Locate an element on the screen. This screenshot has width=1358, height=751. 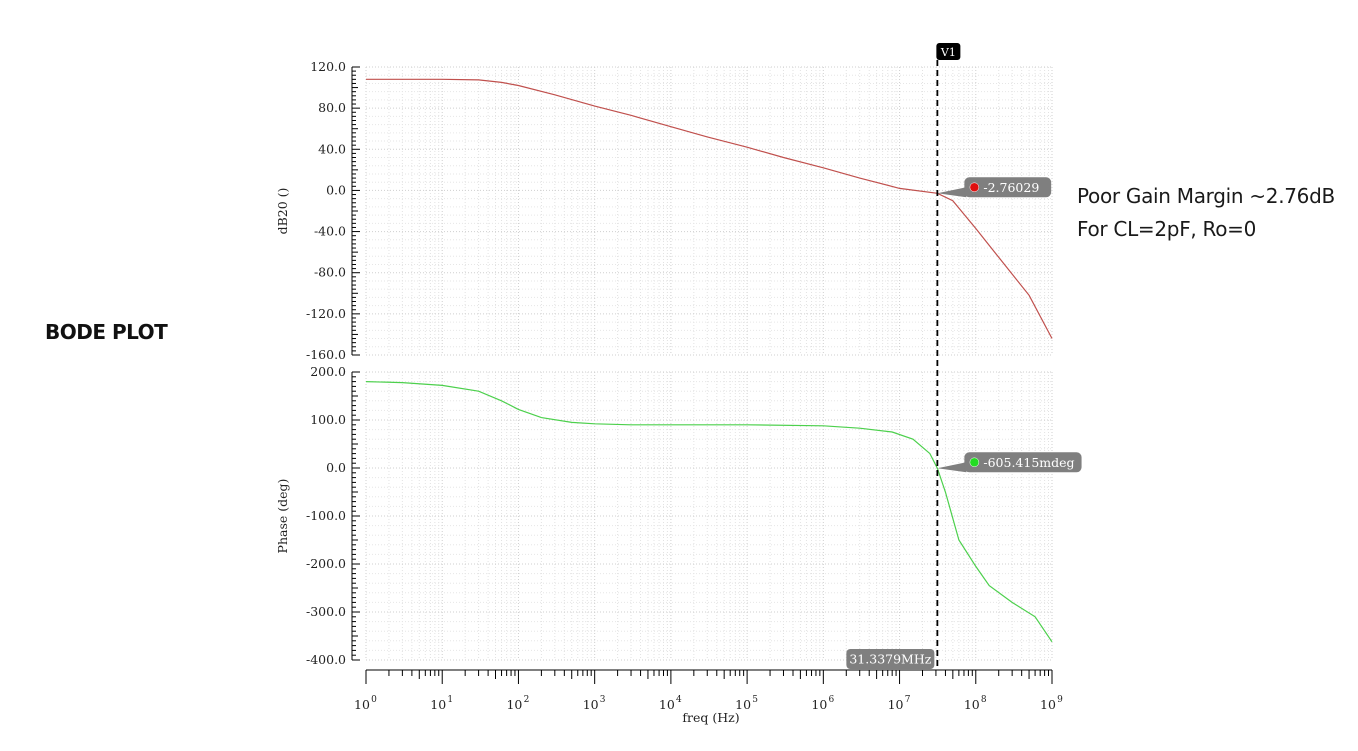
magnitude-marker-badge: -2.76029 is located at coordinates (994, 187).